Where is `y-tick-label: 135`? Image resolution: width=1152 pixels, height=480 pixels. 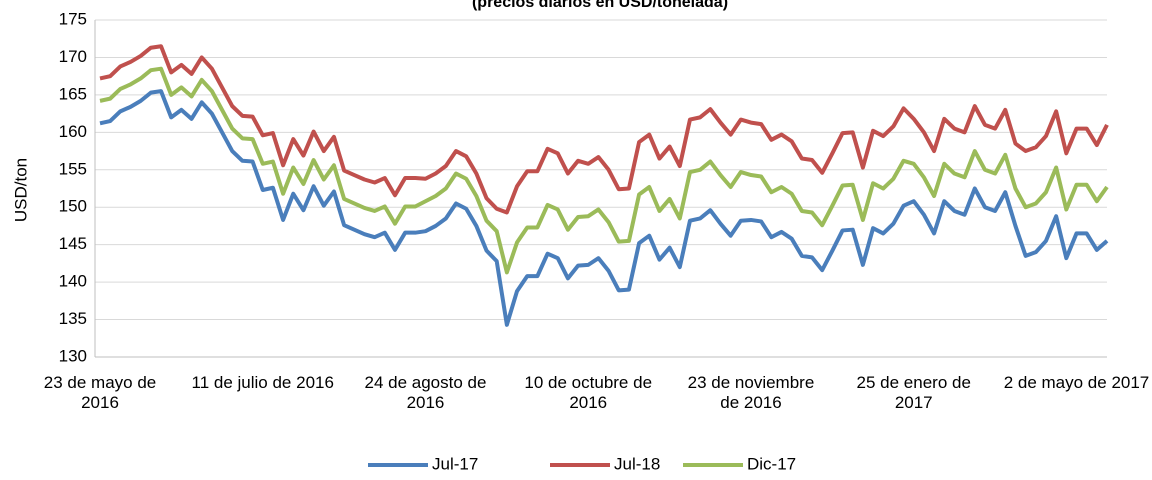
y-tick-label: 135 is located at coordinates (73, 318).